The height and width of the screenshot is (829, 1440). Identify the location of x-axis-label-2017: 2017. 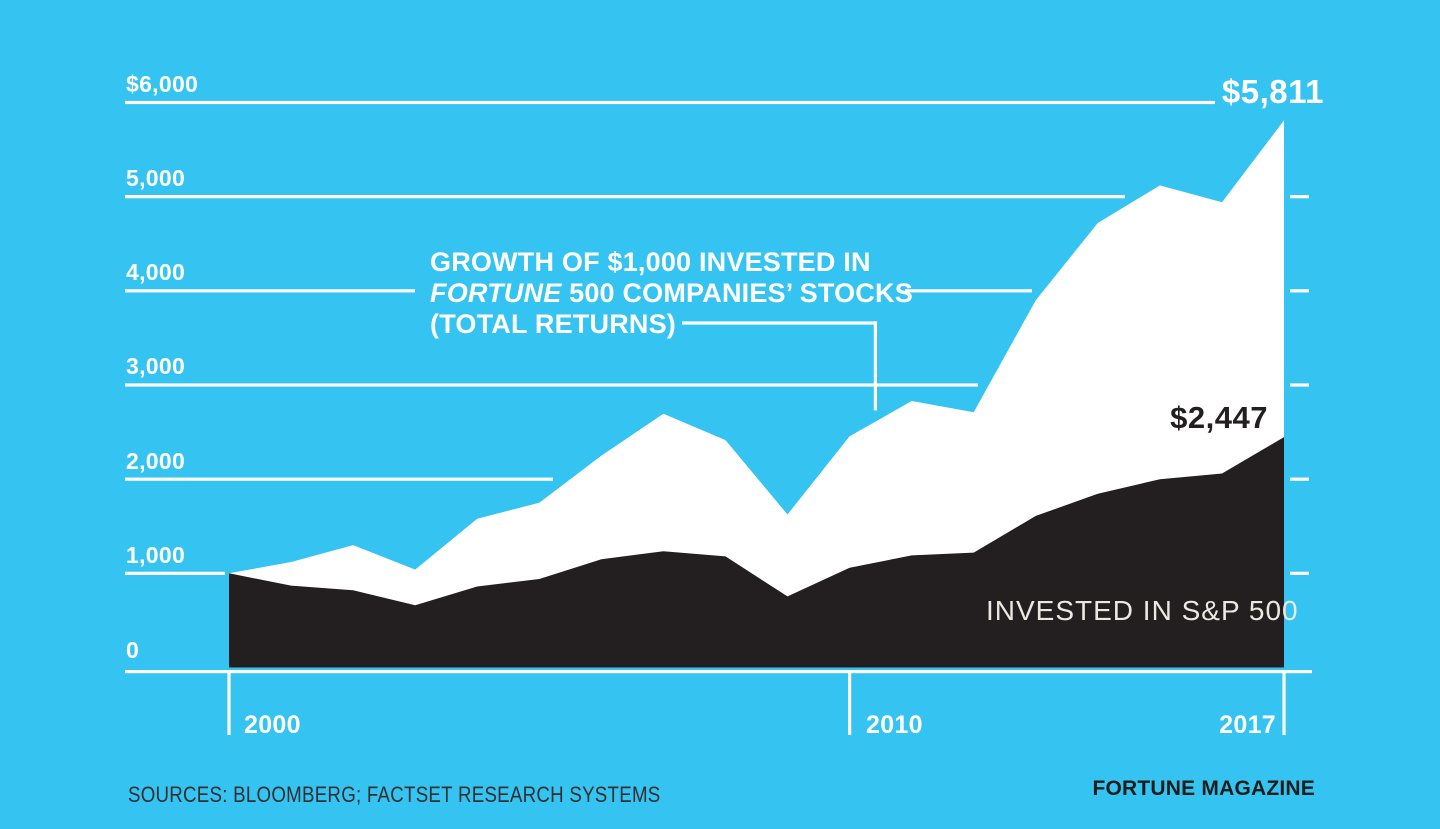
(1247, 725).